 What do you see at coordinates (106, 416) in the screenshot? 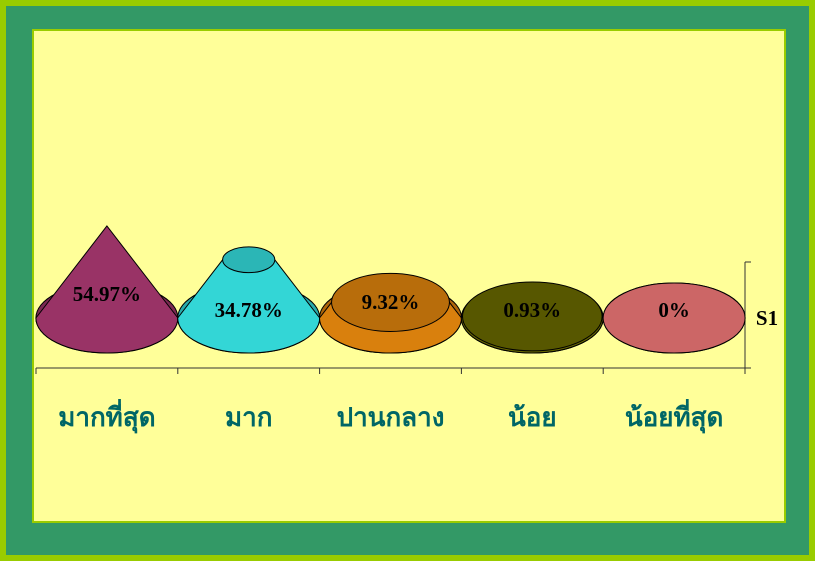
I see `category-label: มากที่สุด` at bounding box center [106, 416].